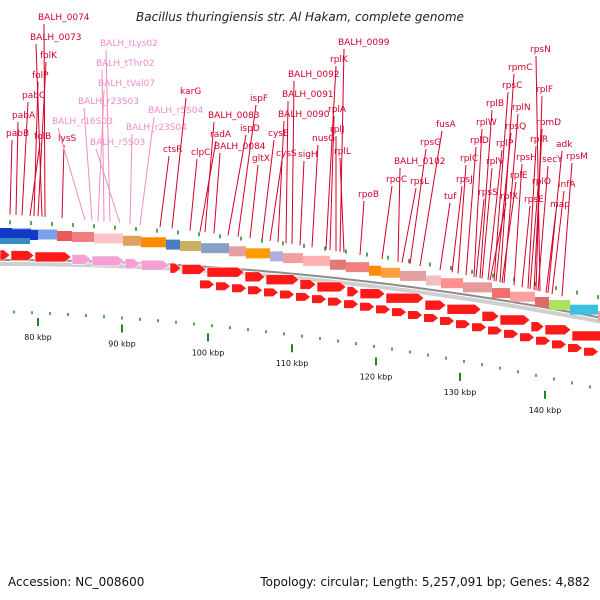  What do you see at coordinates (526, 158) in the screenshot?
I see `feature-label: rpsH` at bounding box center [526, 158].